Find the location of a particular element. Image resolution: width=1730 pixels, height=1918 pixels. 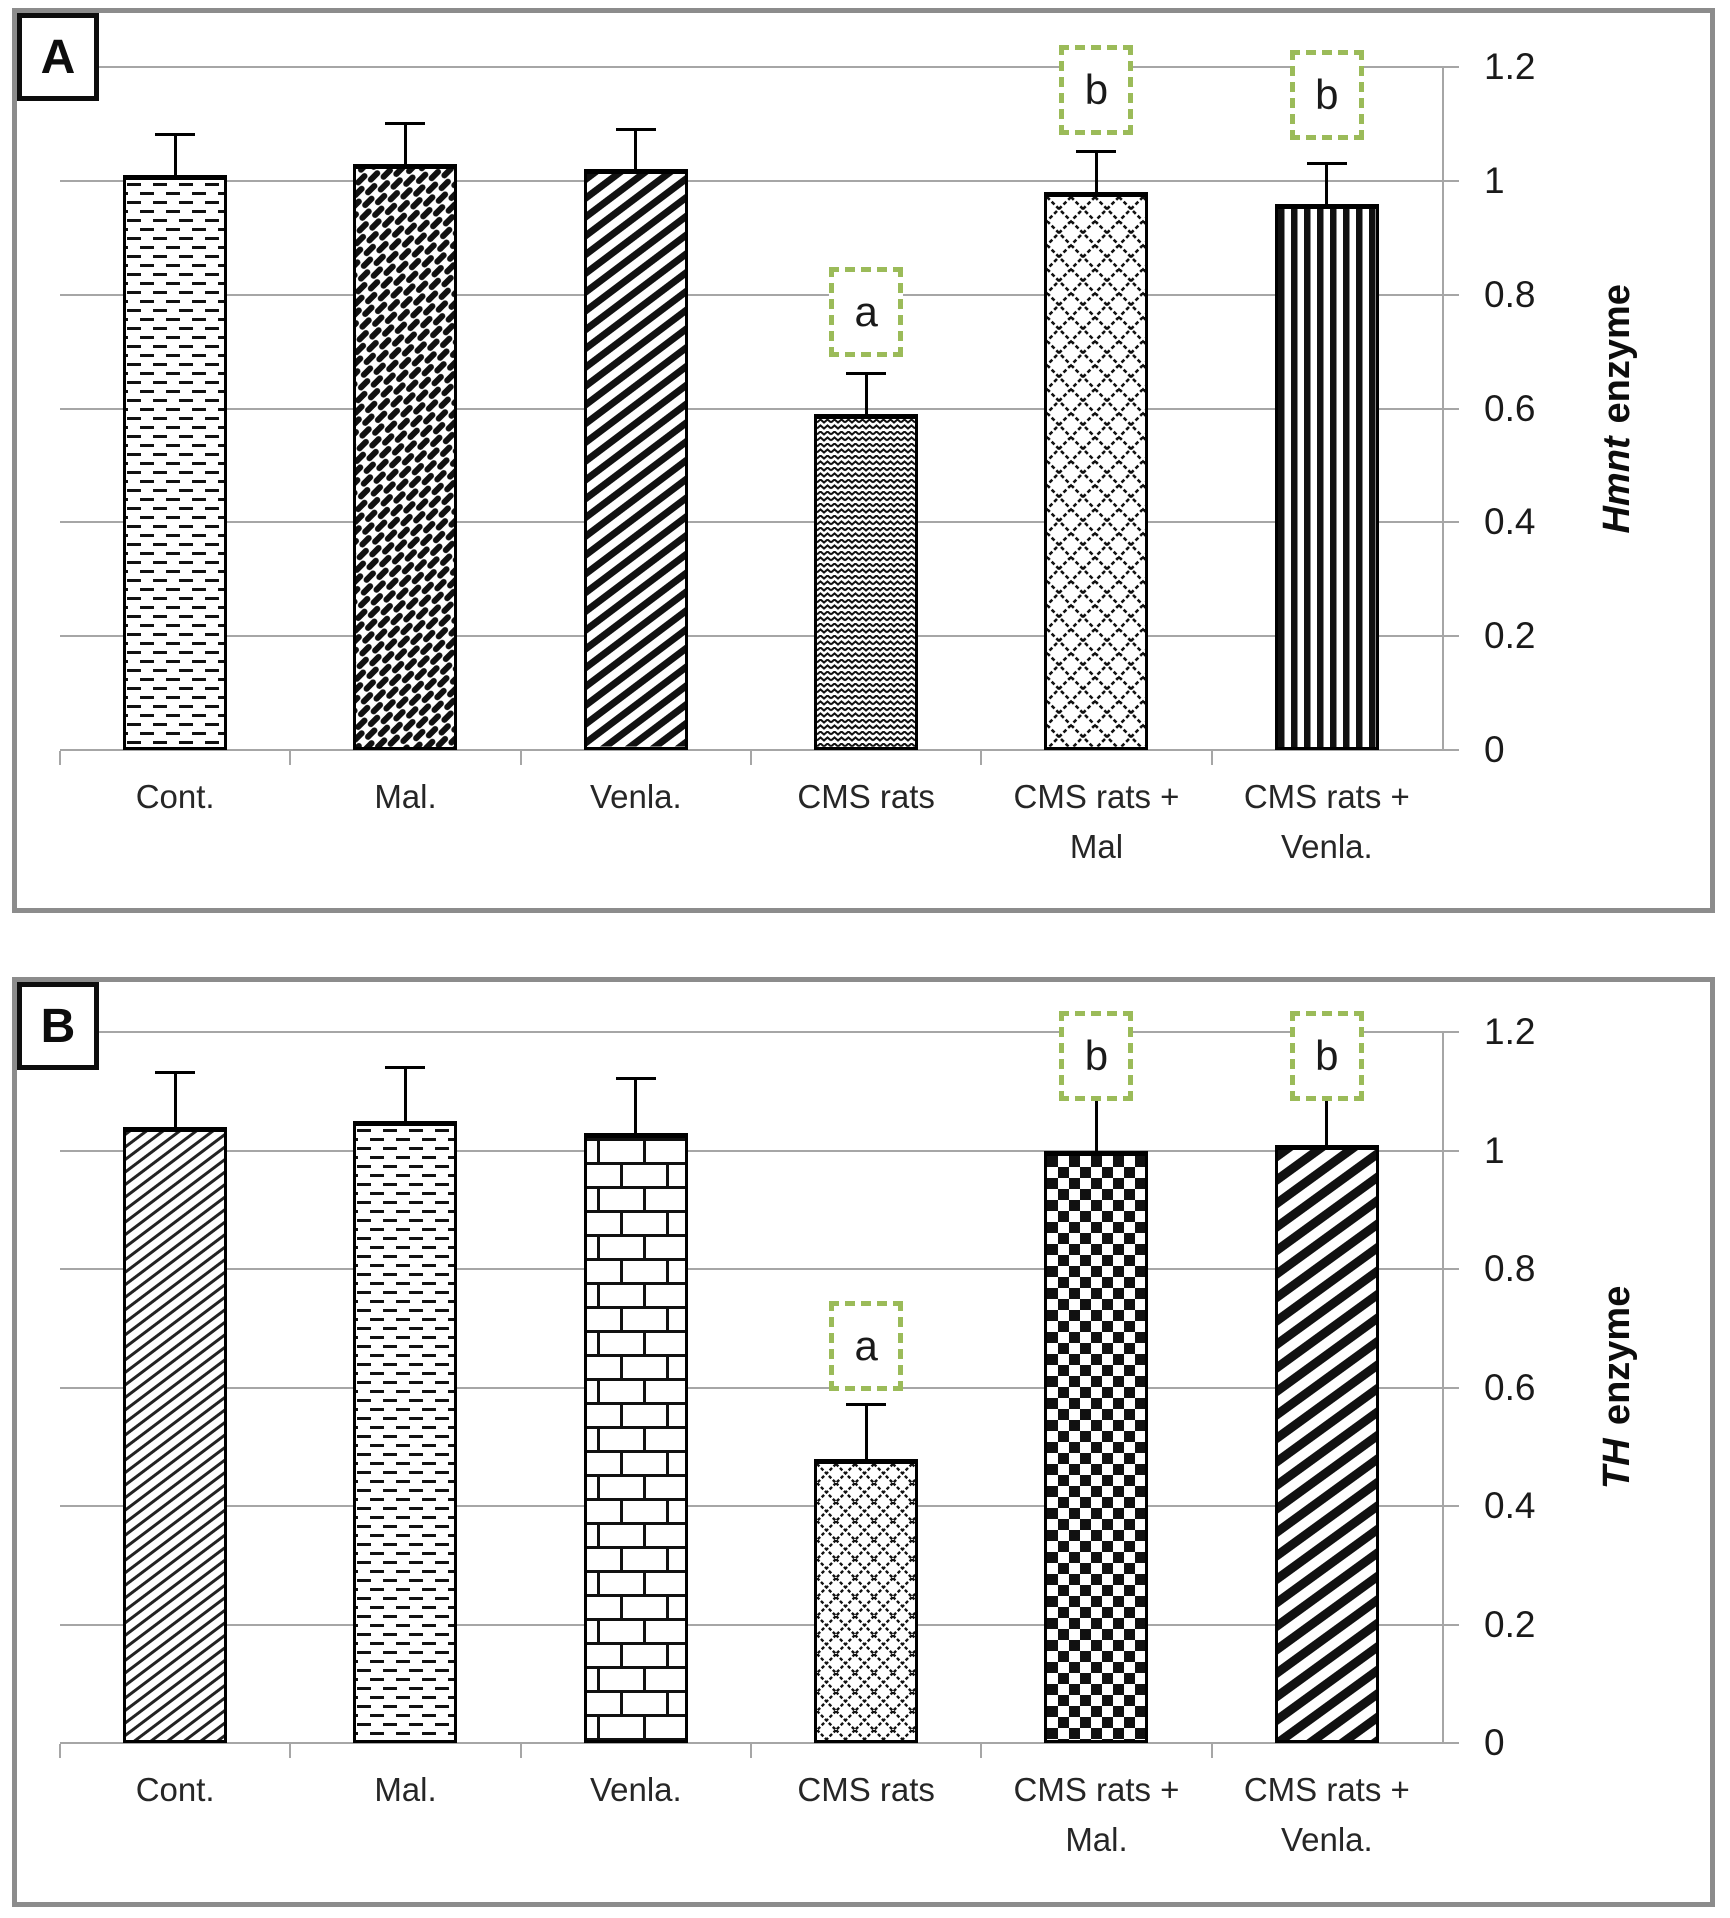

x-category-label: CMS rats + Venla. is located at coordinates (1326, 821).